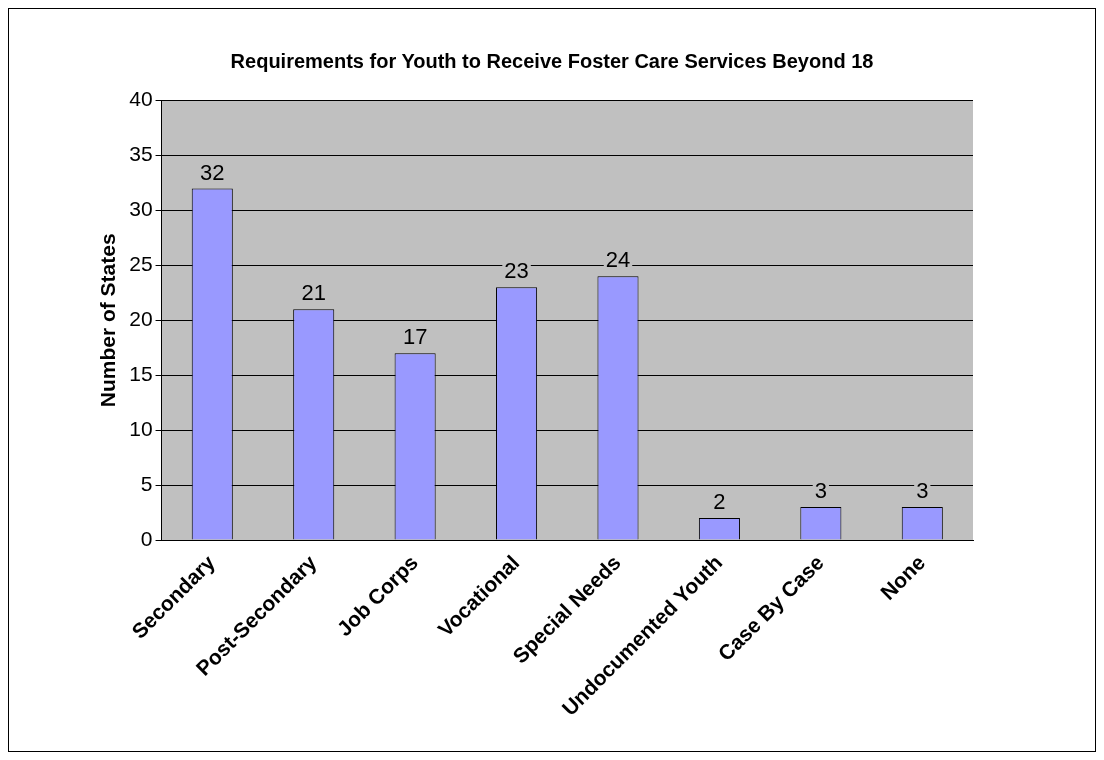 The image size is (1104, 760). I want to click on data-label: 32, so click(212, 172).